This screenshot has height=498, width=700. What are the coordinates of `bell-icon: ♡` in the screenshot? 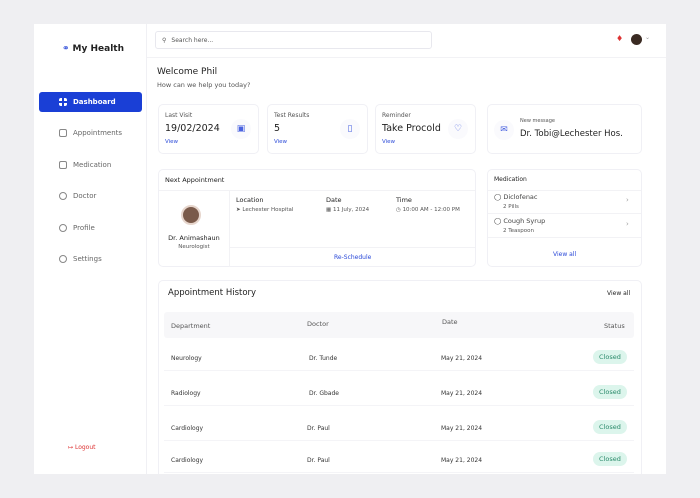 It's located at (458, 129).